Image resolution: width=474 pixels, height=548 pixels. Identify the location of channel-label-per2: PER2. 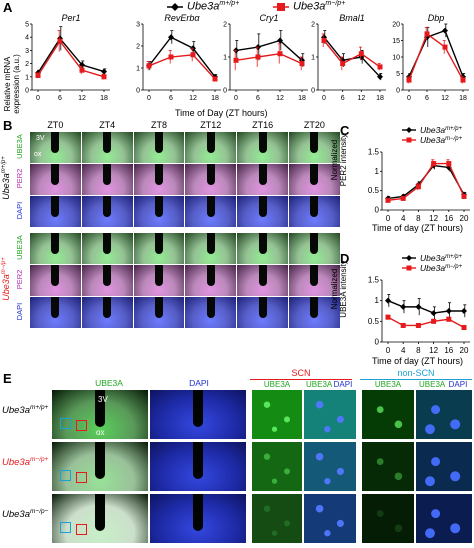
(19, 279).